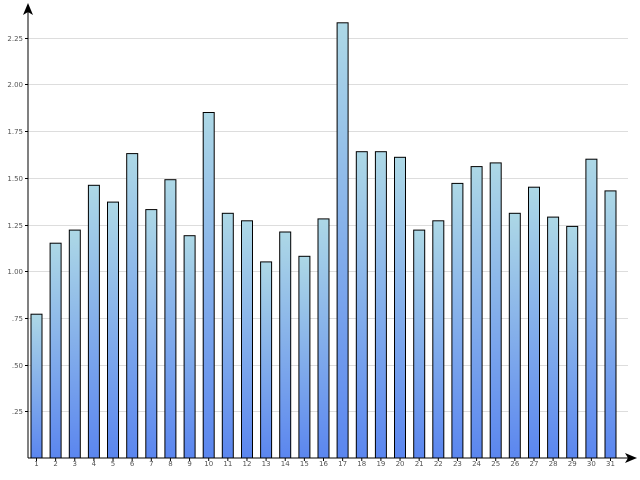 This screenshot has height=480, width=640. Describe the element at coordinates (342, 464) in the screenshot. I see `x-tick-label: 17` at that location.